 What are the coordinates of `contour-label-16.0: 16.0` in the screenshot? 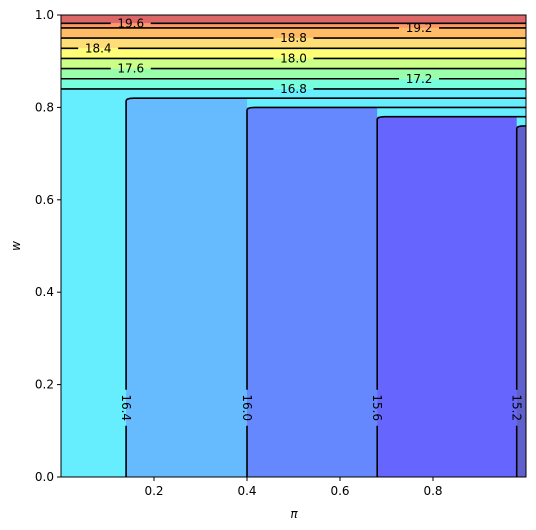 It's located at (247, 407).